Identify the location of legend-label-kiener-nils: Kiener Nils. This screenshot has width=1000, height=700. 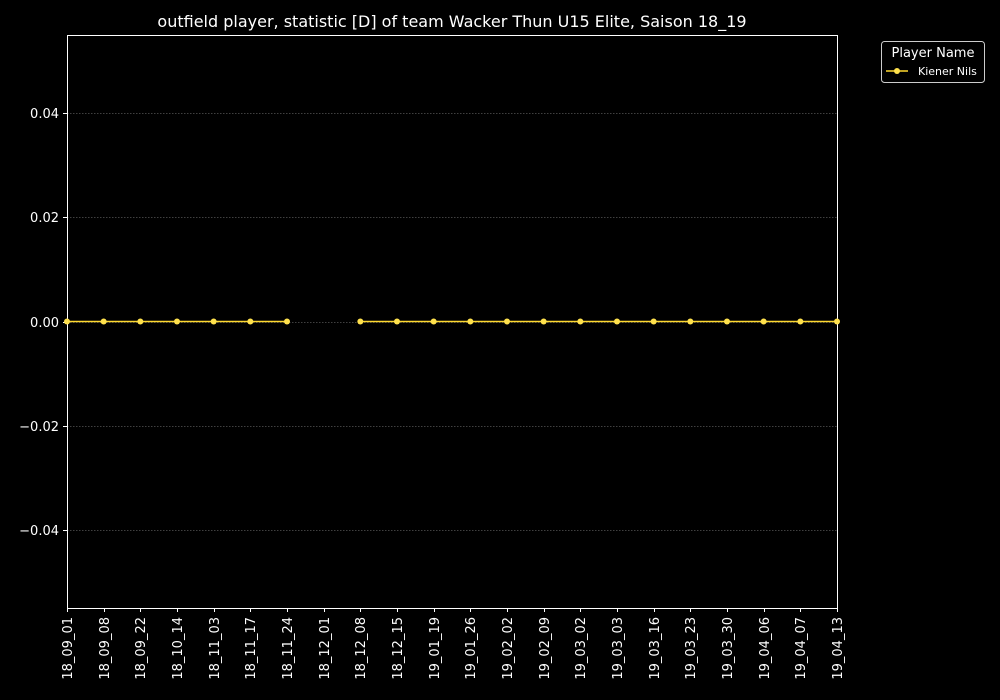
(947, 71).